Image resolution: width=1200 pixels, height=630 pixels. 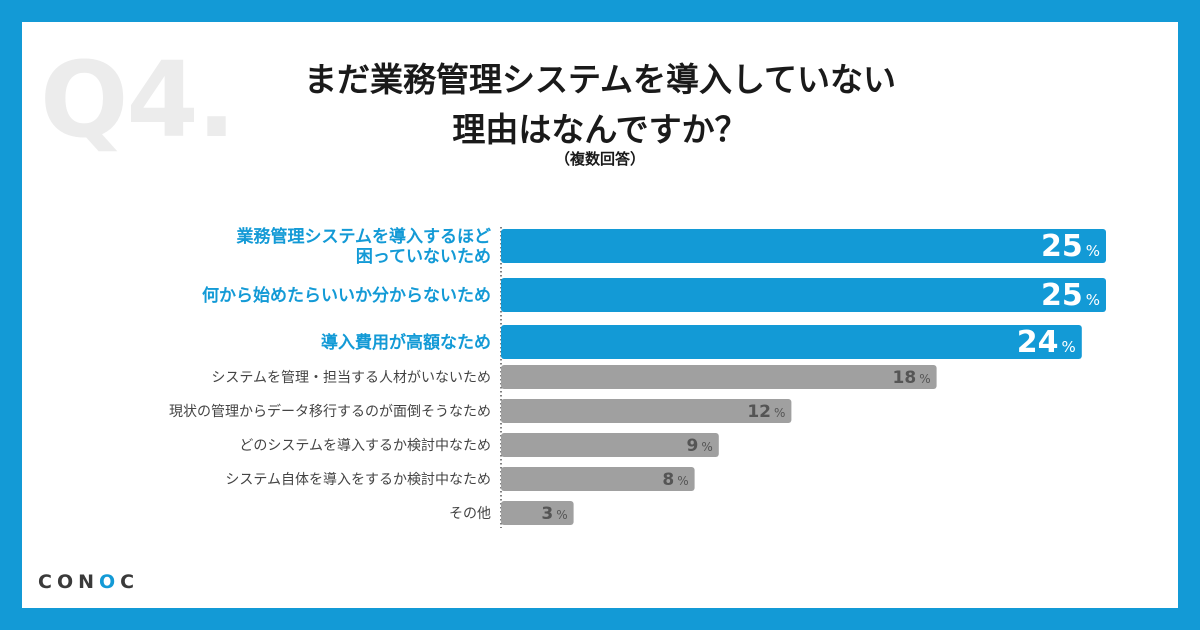 What do you see at coordinates (351, 378) in the screenshot?
I see `category-label-4: システムを管理・担当する人材がいないため` at bounding box center [351, 378].